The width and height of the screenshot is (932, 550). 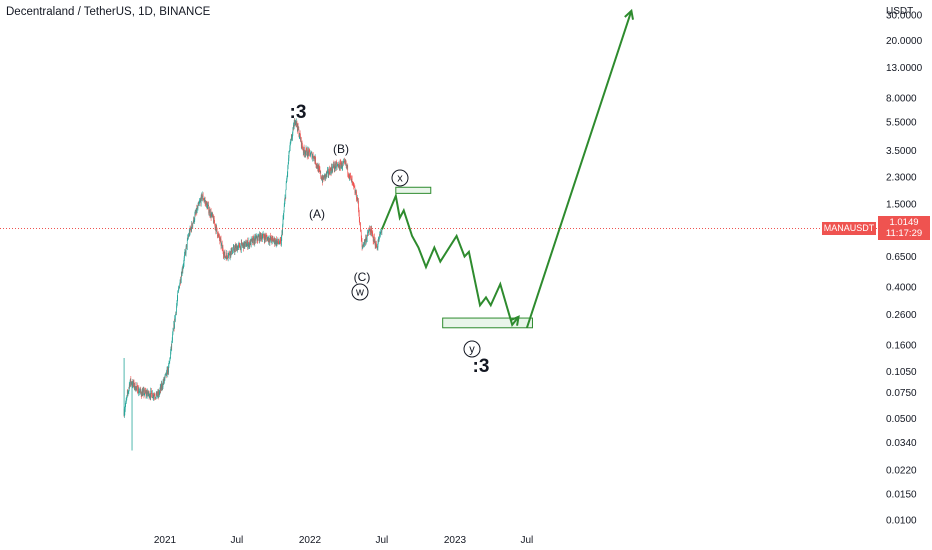 What do you see at coordinates (901, 177) in the screenshot?
I see `price-tick-label: 2.3000` at bounding box center [901, 177].